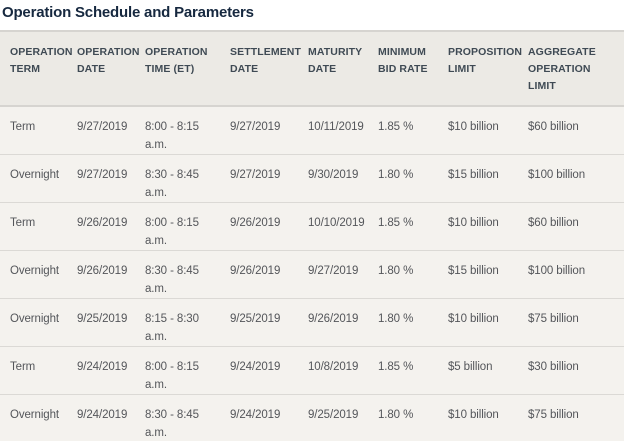 The height and width of the screenshot is (441, 624). I want to click on header-minimum-bid-rate: MINIMUM BID RATE, so click(403, 68).